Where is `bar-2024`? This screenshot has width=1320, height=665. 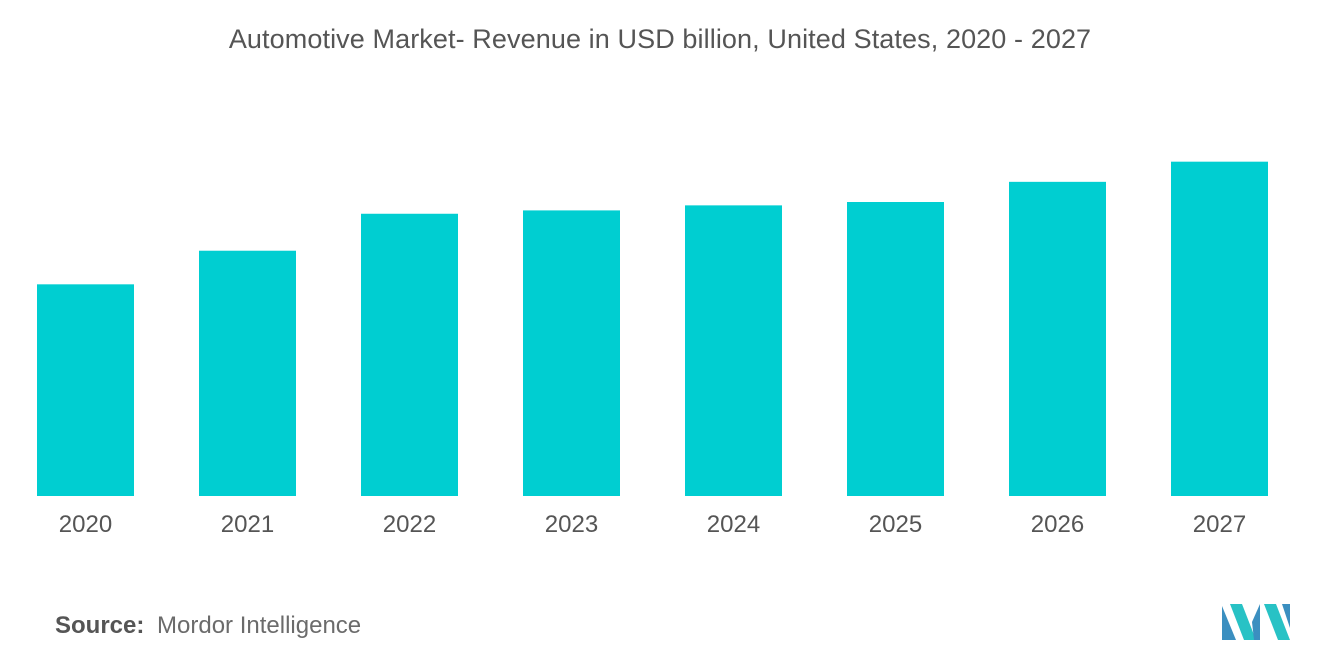
bar-2024 is located at coordinates (733, 351).